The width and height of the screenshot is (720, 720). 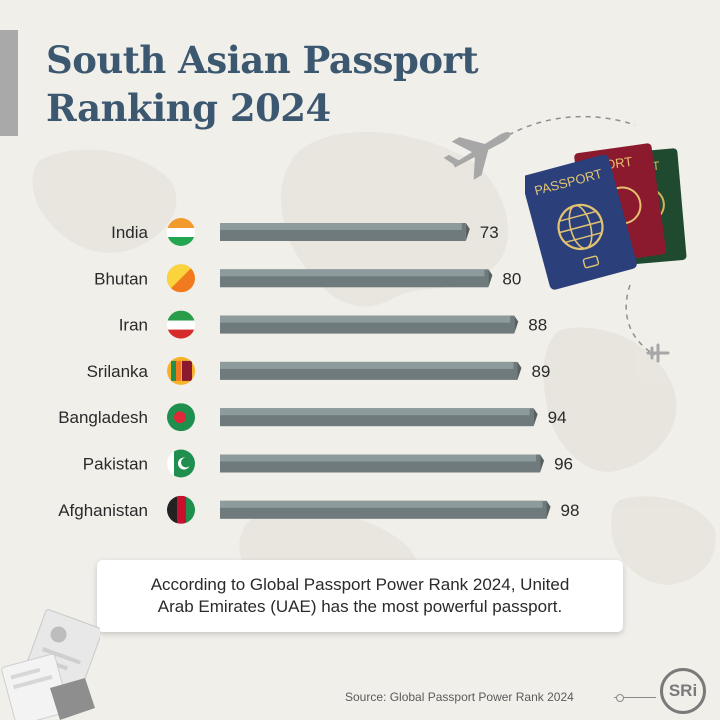 I want to click on india-flag-icon, so click(x=181, y=232).